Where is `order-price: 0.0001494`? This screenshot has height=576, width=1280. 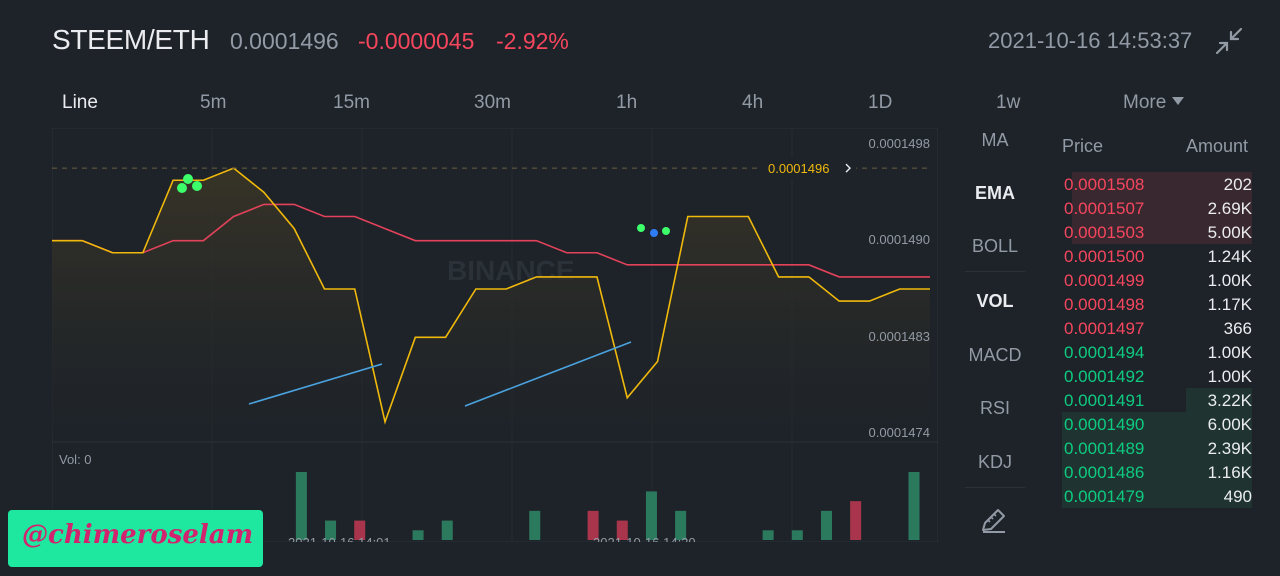
order-price: 0.0001494 is located at coordinates (1104, 352).